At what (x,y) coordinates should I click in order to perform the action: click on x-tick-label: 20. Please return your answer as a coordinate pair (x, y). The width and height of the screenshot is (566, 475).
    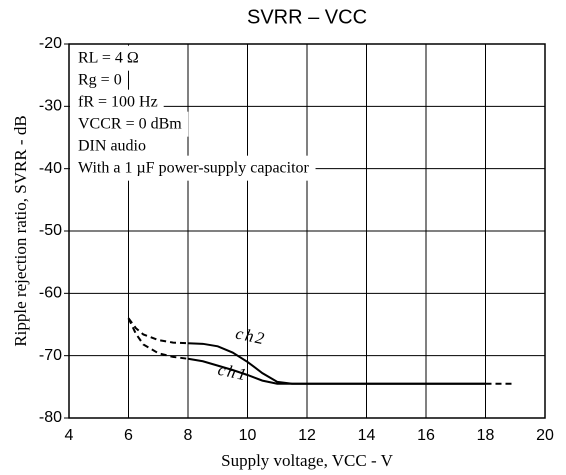
    Looking at the image, I should click on (545, 435).